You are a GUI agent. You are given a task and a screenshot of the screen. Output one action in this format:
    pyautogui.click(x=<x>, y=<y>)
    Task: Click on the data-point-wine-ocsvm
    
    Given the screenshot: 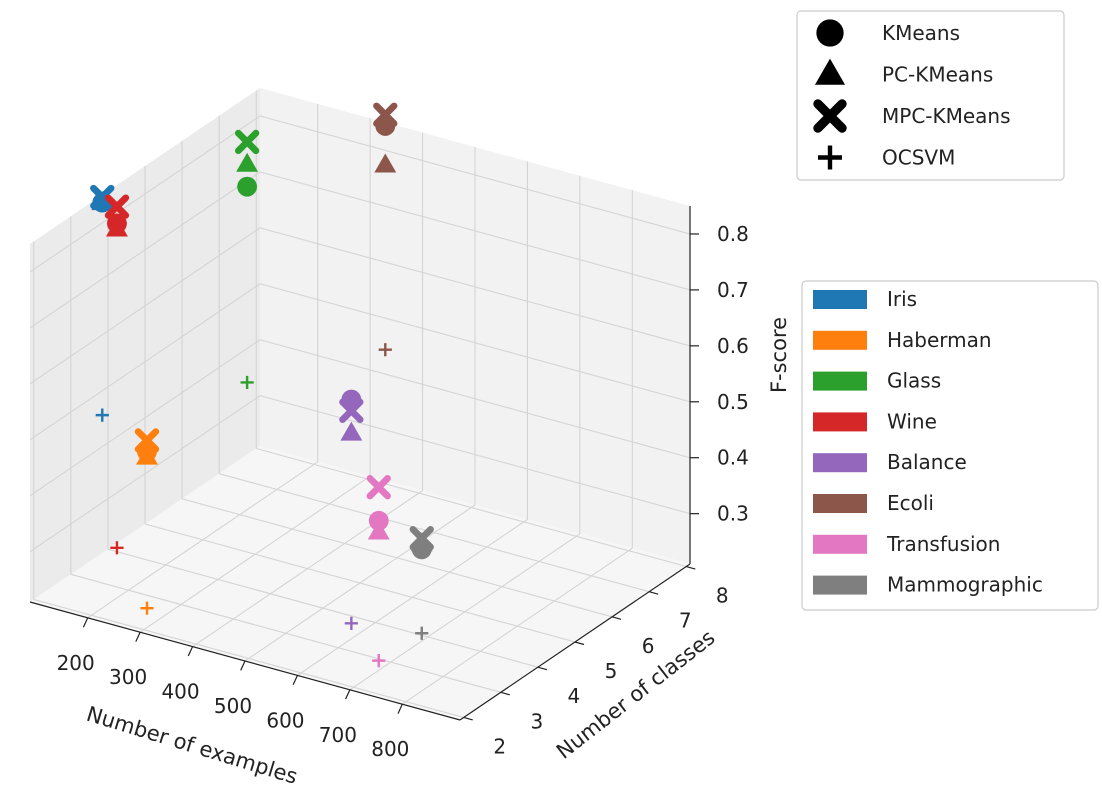 What is the action you would take?
    pyautogui.click(x=117, y=548)
    